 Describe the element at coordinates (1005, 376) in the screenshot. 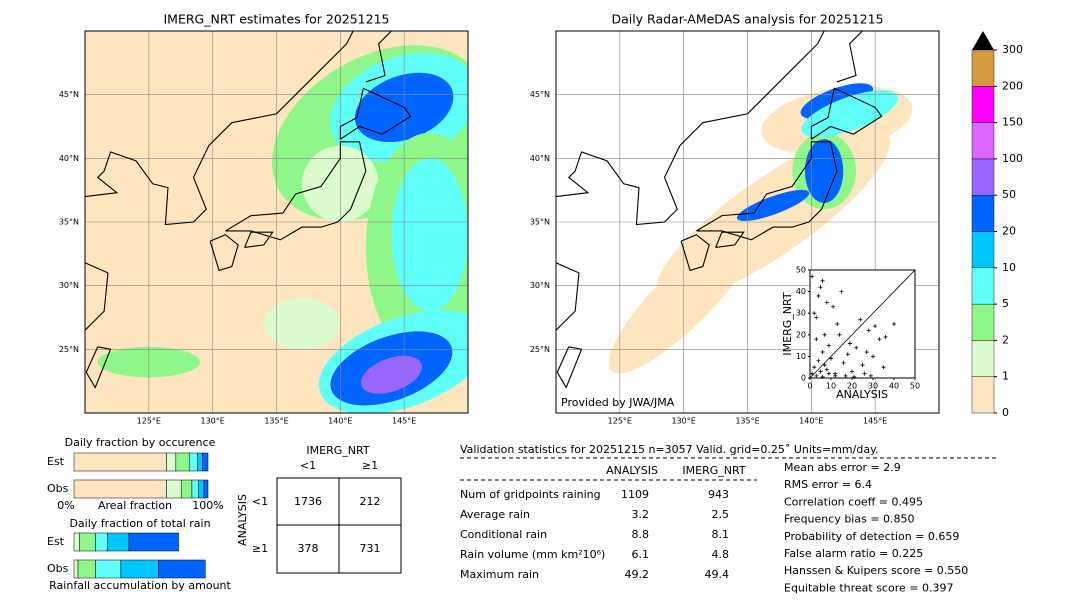

I see `colorbar-label: 1` at that location.